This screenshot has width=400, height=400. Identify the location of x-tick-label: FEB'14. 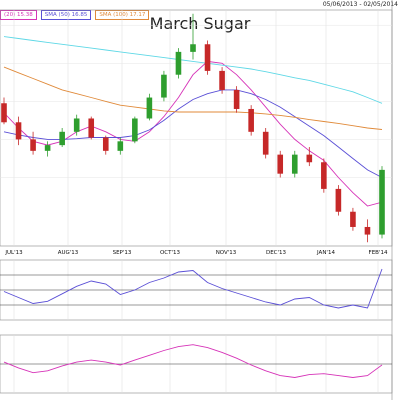
(378, 253).